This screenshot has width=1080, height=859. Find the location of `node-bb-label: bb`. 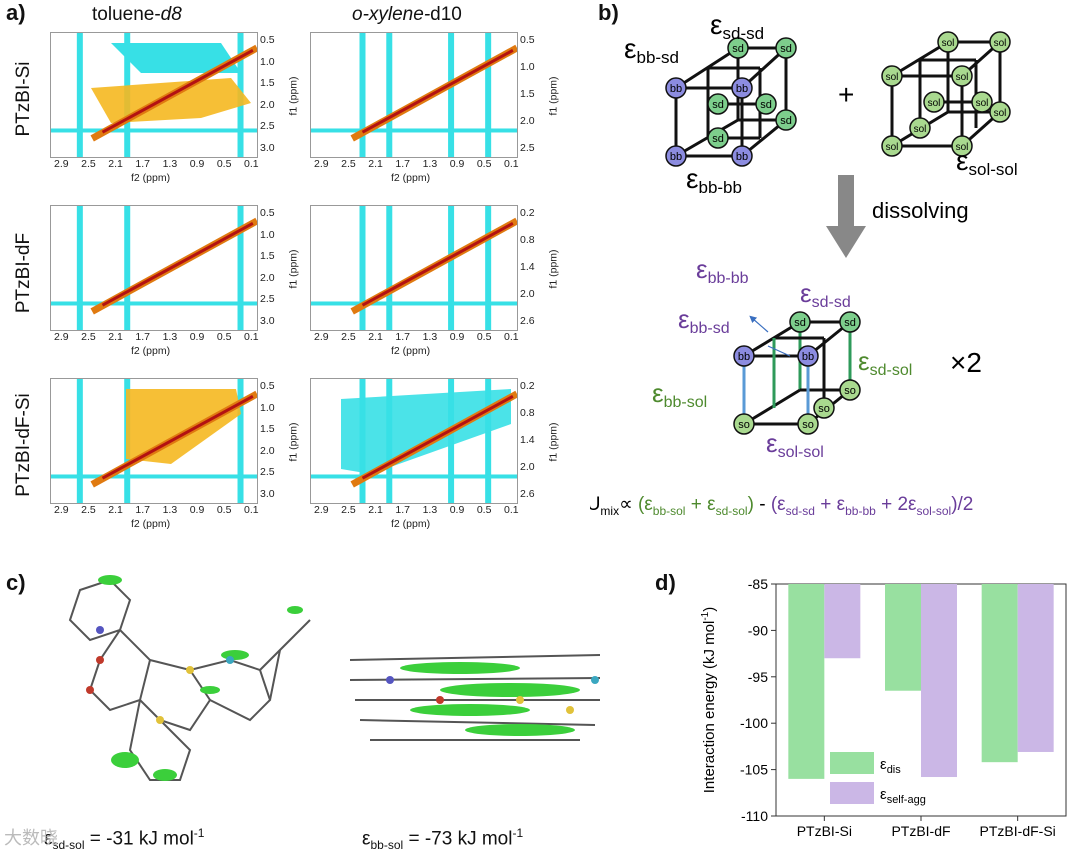

node-bb-label: bb is located at coordinates (742, 89).